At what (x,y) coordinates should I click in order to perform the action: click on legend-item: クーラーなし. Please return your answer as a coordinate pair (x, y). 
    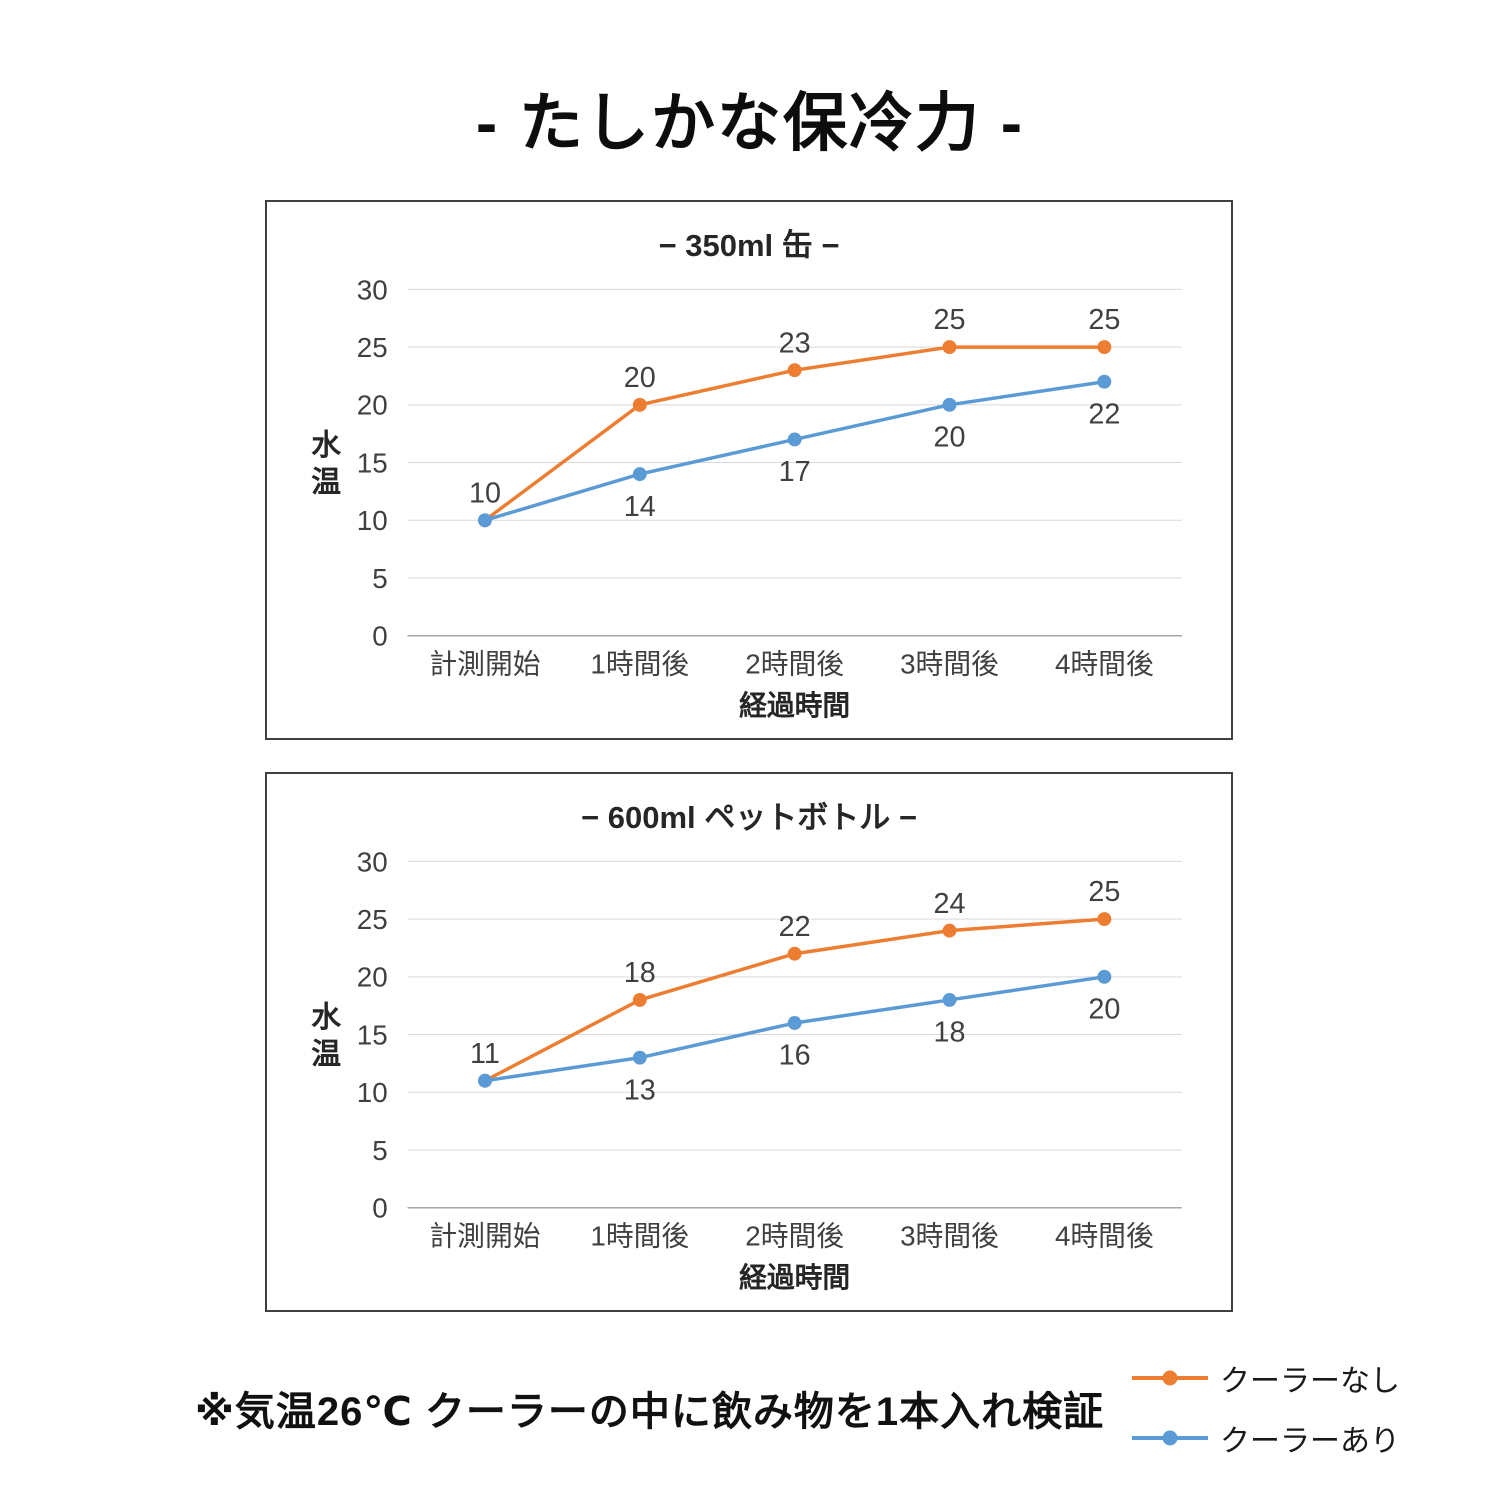
    Looking at the image, I should click on (1265, 1378).